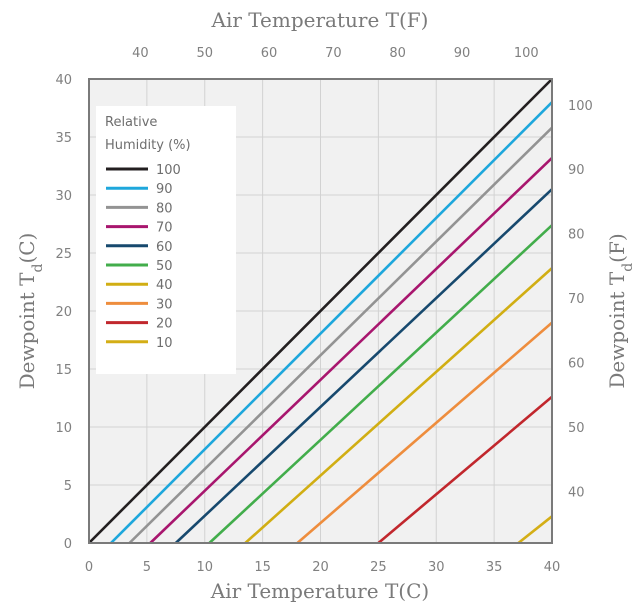 The width and height of the screenshot is (638, 604). Describe the element at coordinates (164, 247) in the screenshot. I see `legend-label-60: 60` at that location.